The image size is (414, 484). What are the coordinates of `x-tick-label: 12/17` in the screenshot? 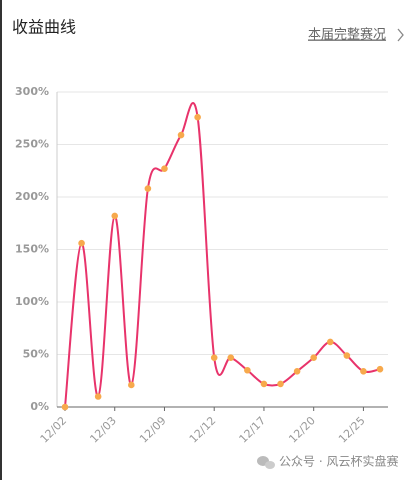 It's located at (253, 430).